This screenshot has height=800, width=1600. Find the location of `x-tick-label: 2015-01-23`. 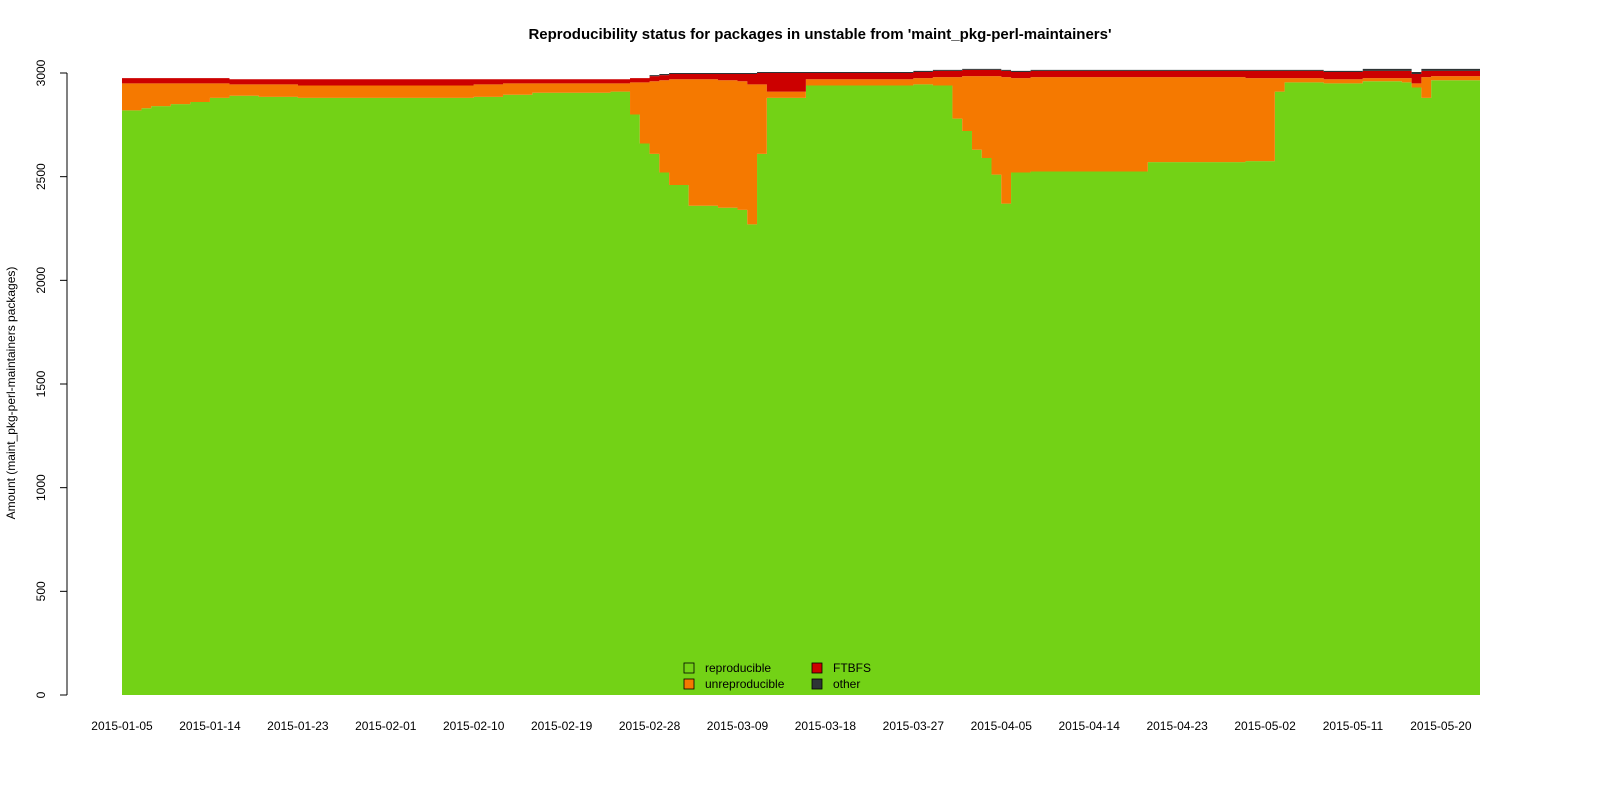

x-tick-label: 2015-01-23 is located at coordinates (298, 726).